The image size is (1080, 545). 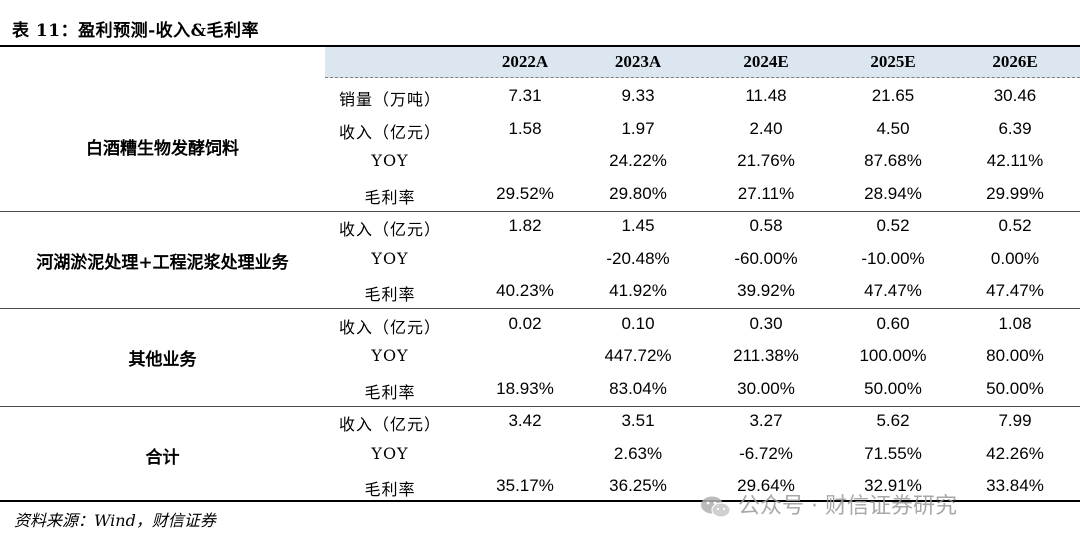 I want to click on table-cell: 1.08, so click(x=1015, y=323).